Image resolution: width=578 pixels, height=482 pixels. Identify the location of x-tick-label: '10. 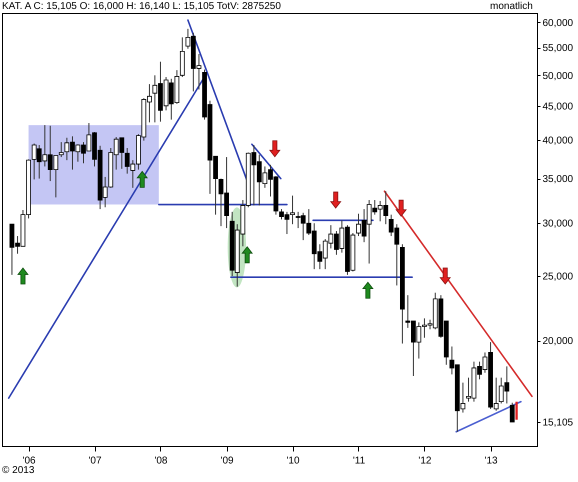
(293, 461).